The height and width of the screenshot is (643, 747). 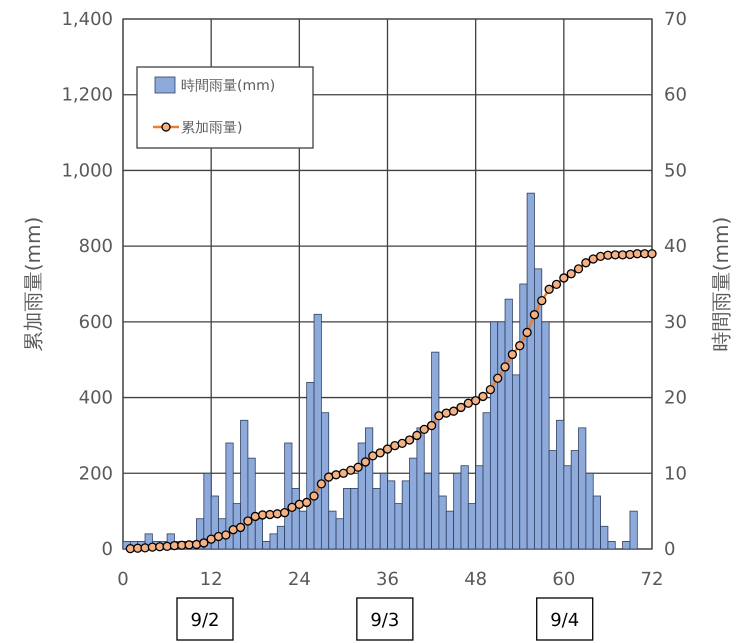 I want to click on y2-tick-label: 40, so click(x=675, y=247).